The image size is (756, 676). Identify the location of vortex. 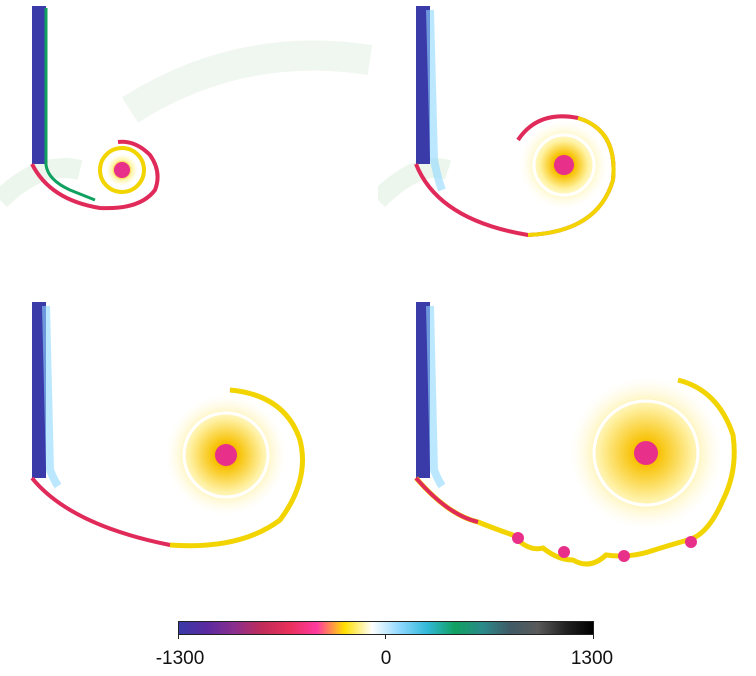
(122, 170).